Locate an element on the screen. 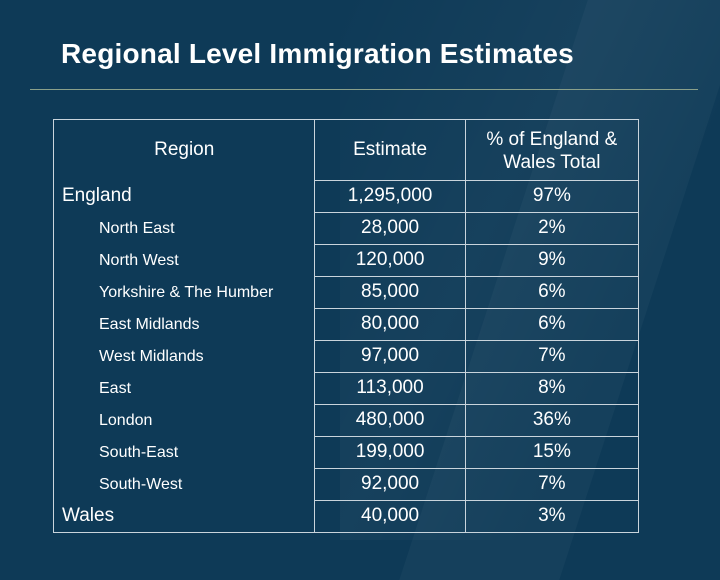 This screenshot has width=720, height=580. percent-cell: 2% is located at coordinates (552, 228).